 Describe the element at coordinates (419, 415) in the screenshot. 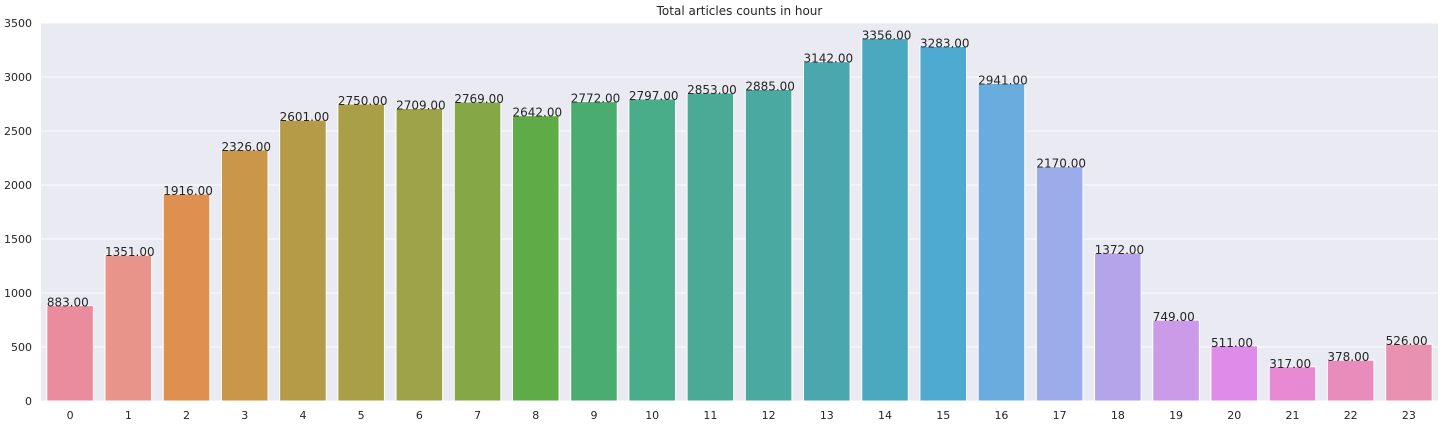

I see `x-tick-label: 6` at that location.